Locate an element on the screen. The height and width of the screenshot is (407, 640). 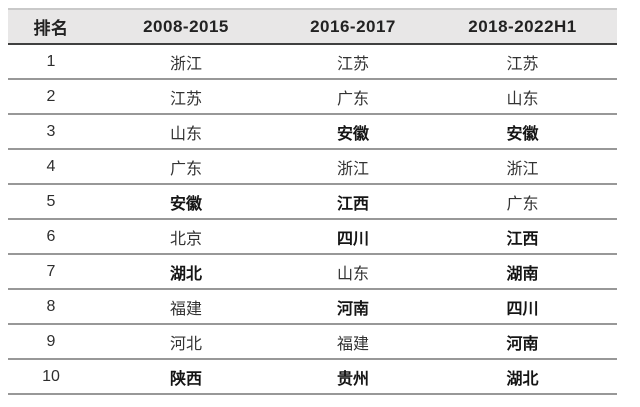
table-row: 2 江苏 广东 山东 is located at coordinates (312, 97).